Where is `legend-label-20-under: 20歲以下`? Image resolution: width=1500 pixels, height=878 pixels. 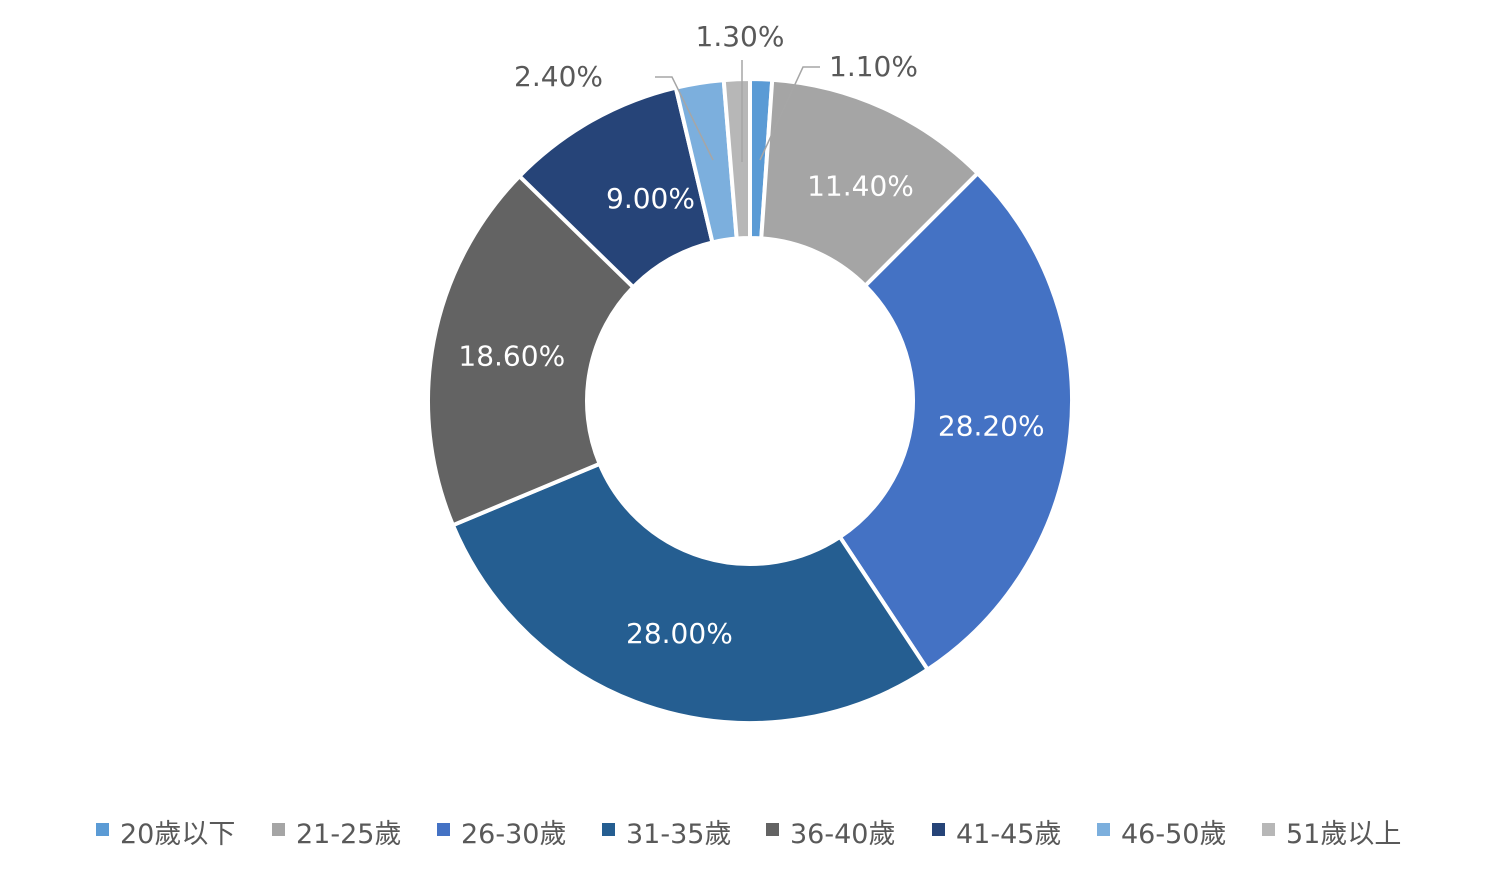
legend-label-20-under: 20歲以下 is located at coordinates (177, 834).